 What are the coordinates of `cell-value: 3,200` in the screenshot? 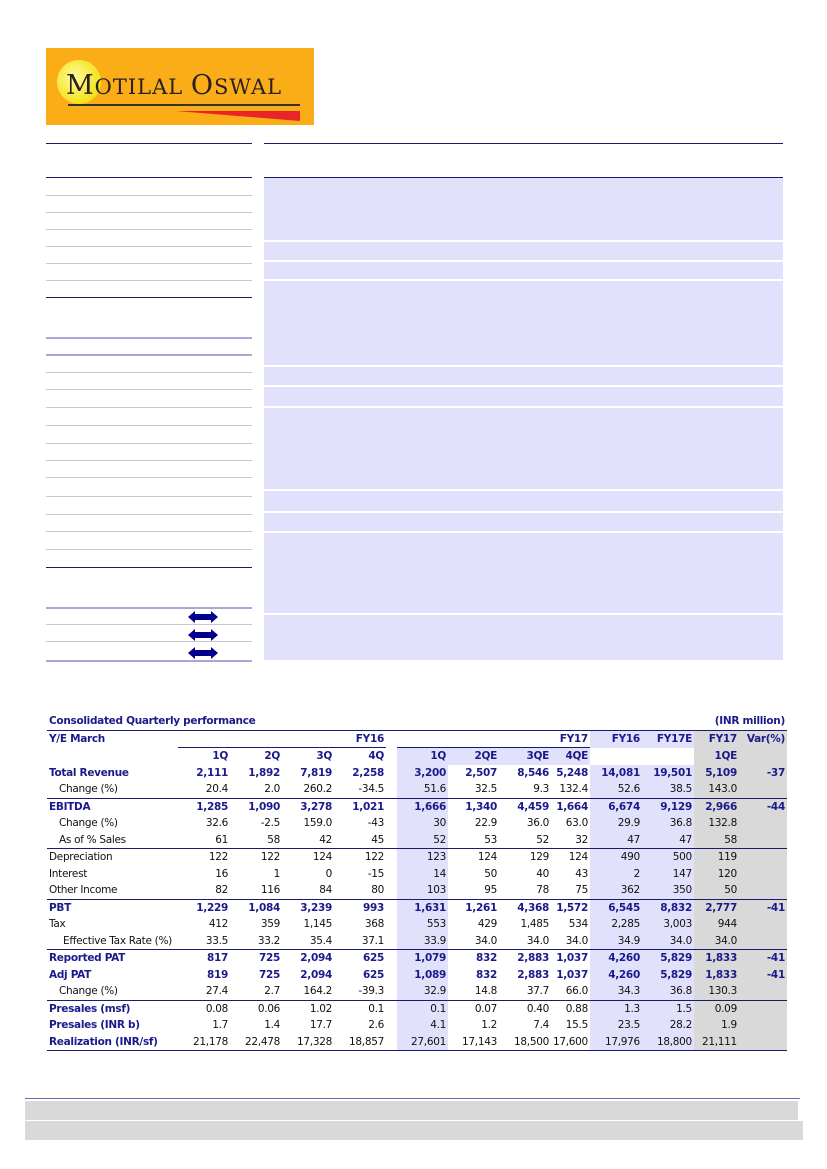 It's located at (422, 772).